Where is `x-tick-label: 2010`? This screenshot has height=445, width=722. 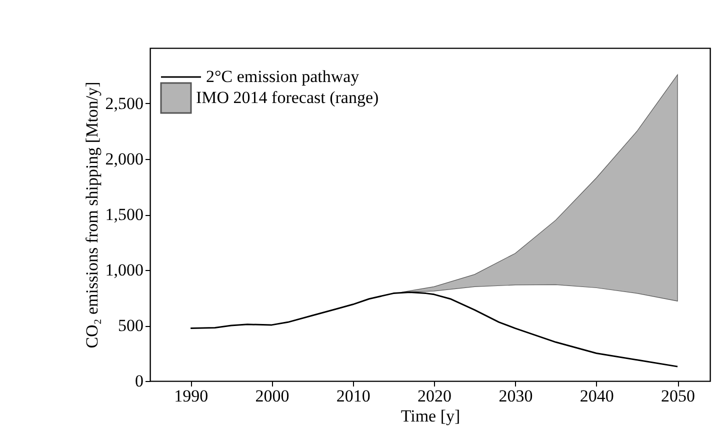
x-tick-label: 2010 is located at coordinates (353, 396).